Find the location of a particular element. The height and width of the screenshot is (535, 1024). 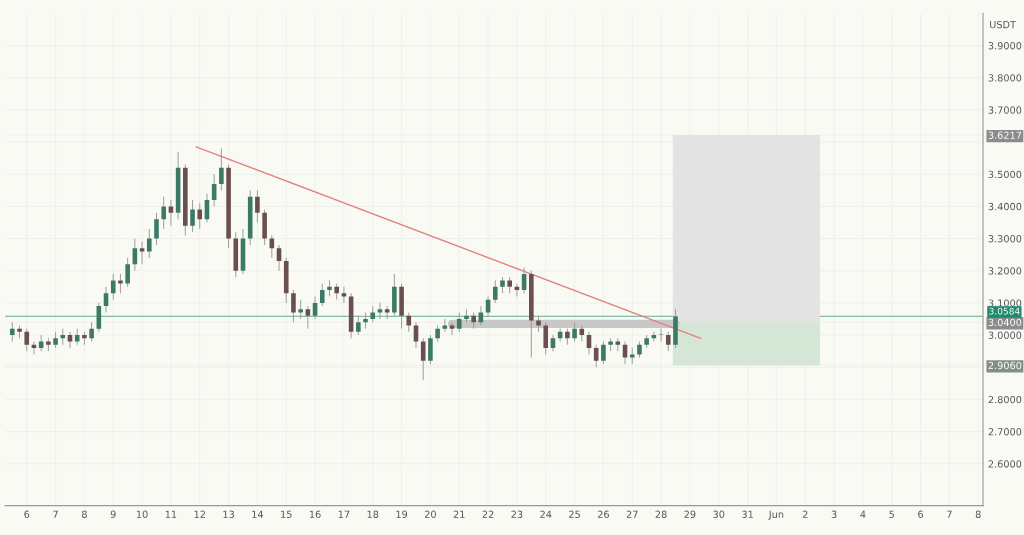

x-tick-label: 14 is located at coordinates (258, 514).